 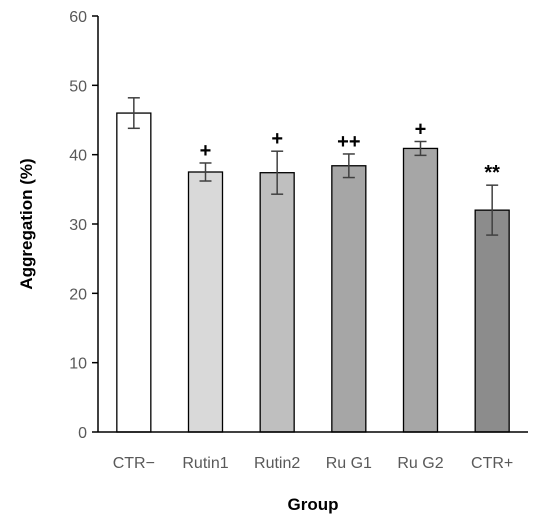 I want to click on y-tick-label: 30, so click(x=78, y=225).